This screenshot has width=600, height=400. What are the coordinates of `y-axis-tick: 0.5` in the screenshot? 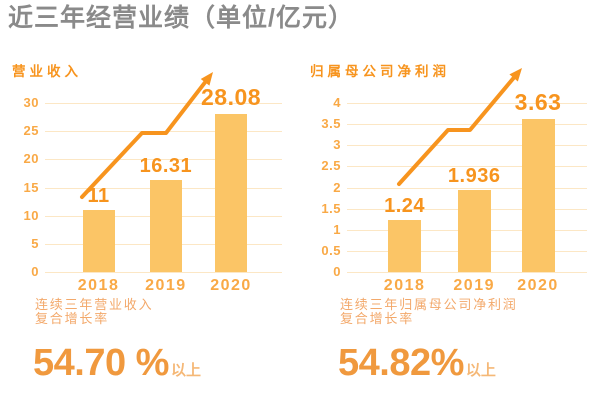 It's located at (331, 250).